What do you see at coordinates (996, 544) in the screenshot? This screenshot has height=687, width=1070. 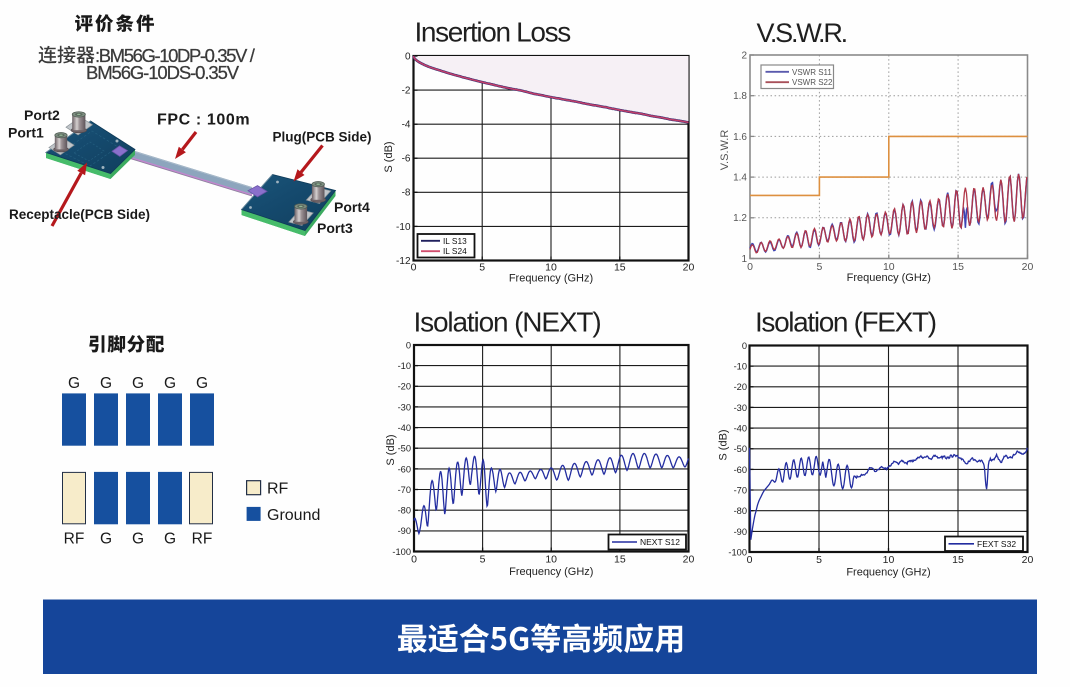 I see `svg-text: FEXT S32` at bounding box center [996, 544].